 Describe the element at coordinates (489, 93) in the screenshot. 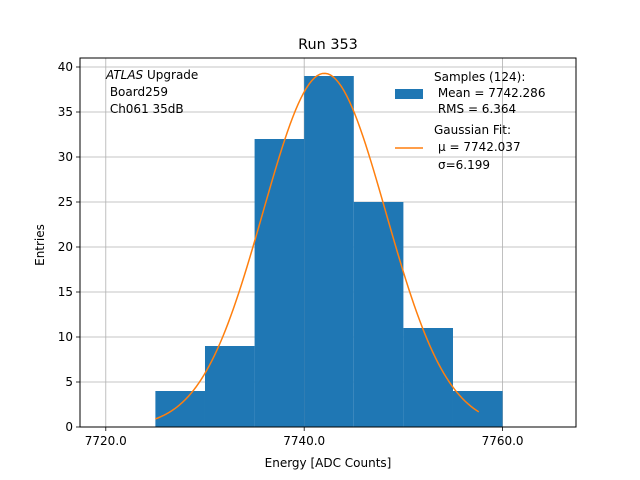

I see `legend-samples-mean: Mean = 7742.286` at that location.